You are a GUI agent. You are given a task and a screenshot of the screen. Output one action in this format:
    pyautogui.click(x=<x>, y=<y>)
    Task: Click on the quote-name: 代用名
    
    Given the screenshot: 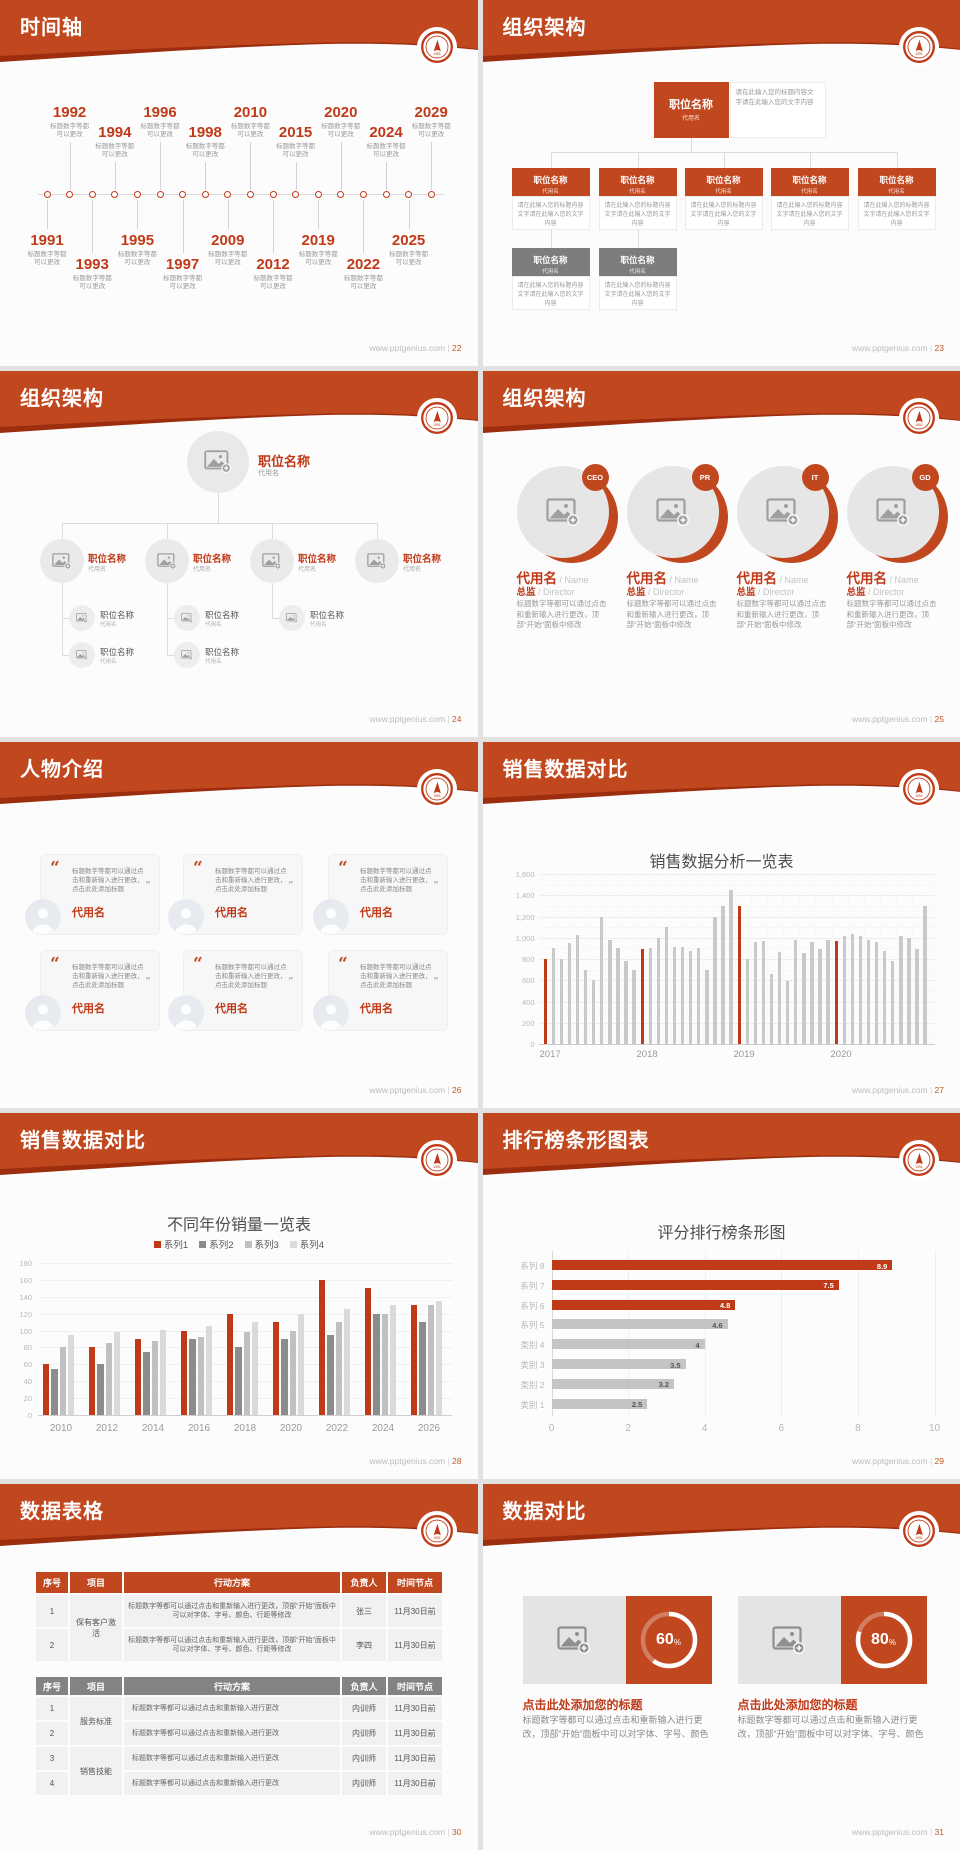 What is the action you would take?
    pyautogui.click(x=88, y=1009)
    